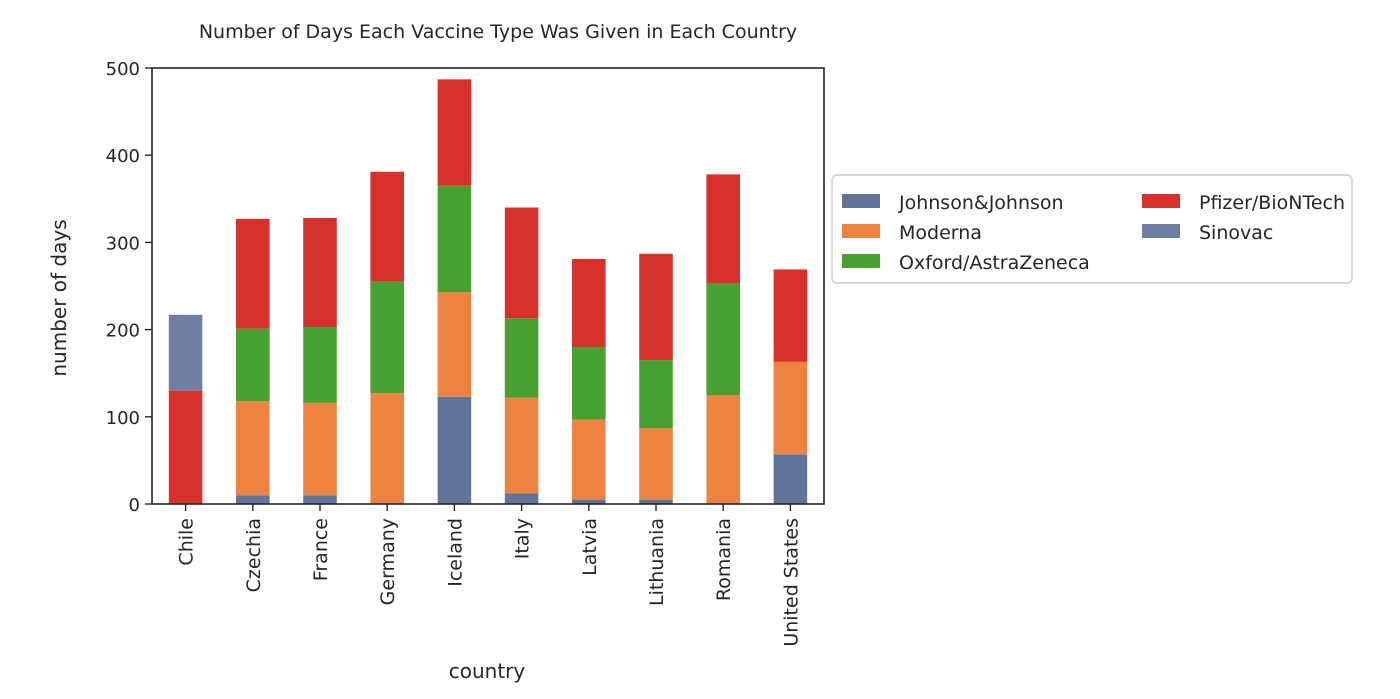 The width and height of the screenshot is (1400, 699). Describe the element at coordinates (387, 226) in the screenshot. I see `bar-germany-pfizer-biontech` at that location.